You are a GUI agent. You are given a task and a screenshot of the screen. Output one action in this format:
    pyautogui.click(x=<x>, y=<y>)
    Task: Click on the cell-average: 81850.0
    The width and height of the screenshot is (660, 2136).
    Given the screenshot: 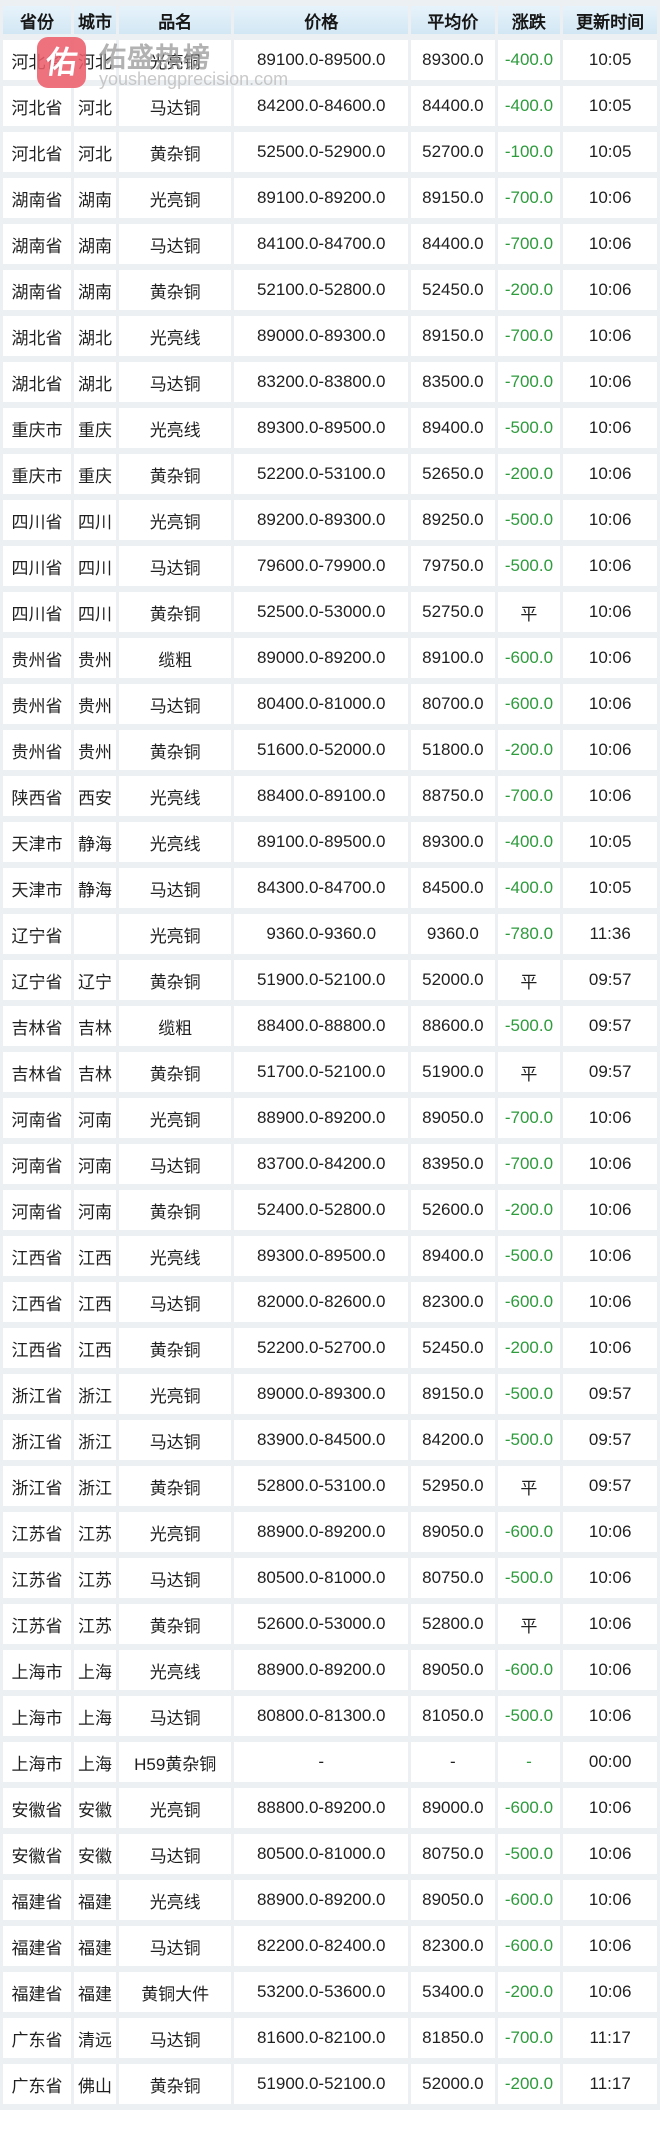 What is the action you would take?
    pyautogui.click(x=453, y=2038)
    